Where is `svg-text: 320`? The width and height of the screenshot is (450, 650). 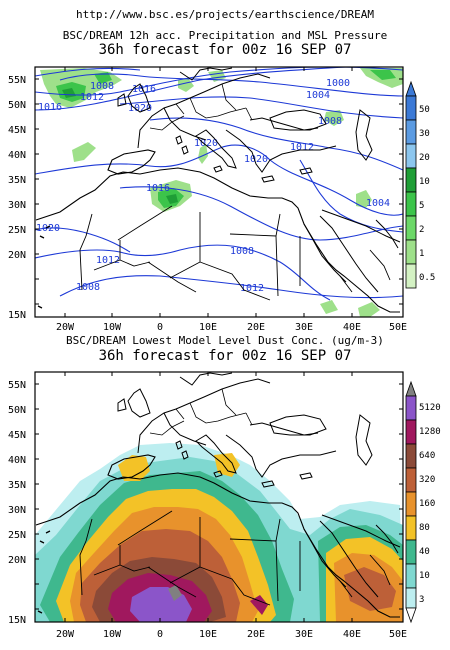
svg-text: 320 is located at coordinates (427, 480).